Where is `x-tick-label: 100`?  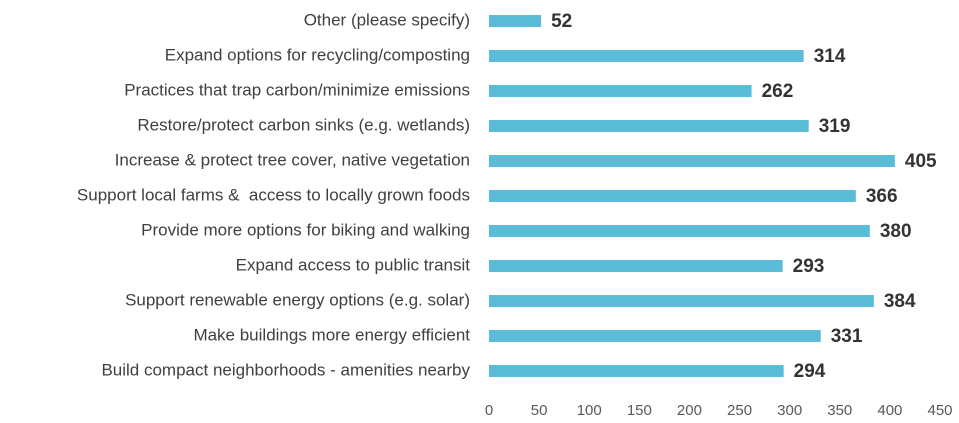
x-tick-label: 100 is located at coordinates (589, 410).